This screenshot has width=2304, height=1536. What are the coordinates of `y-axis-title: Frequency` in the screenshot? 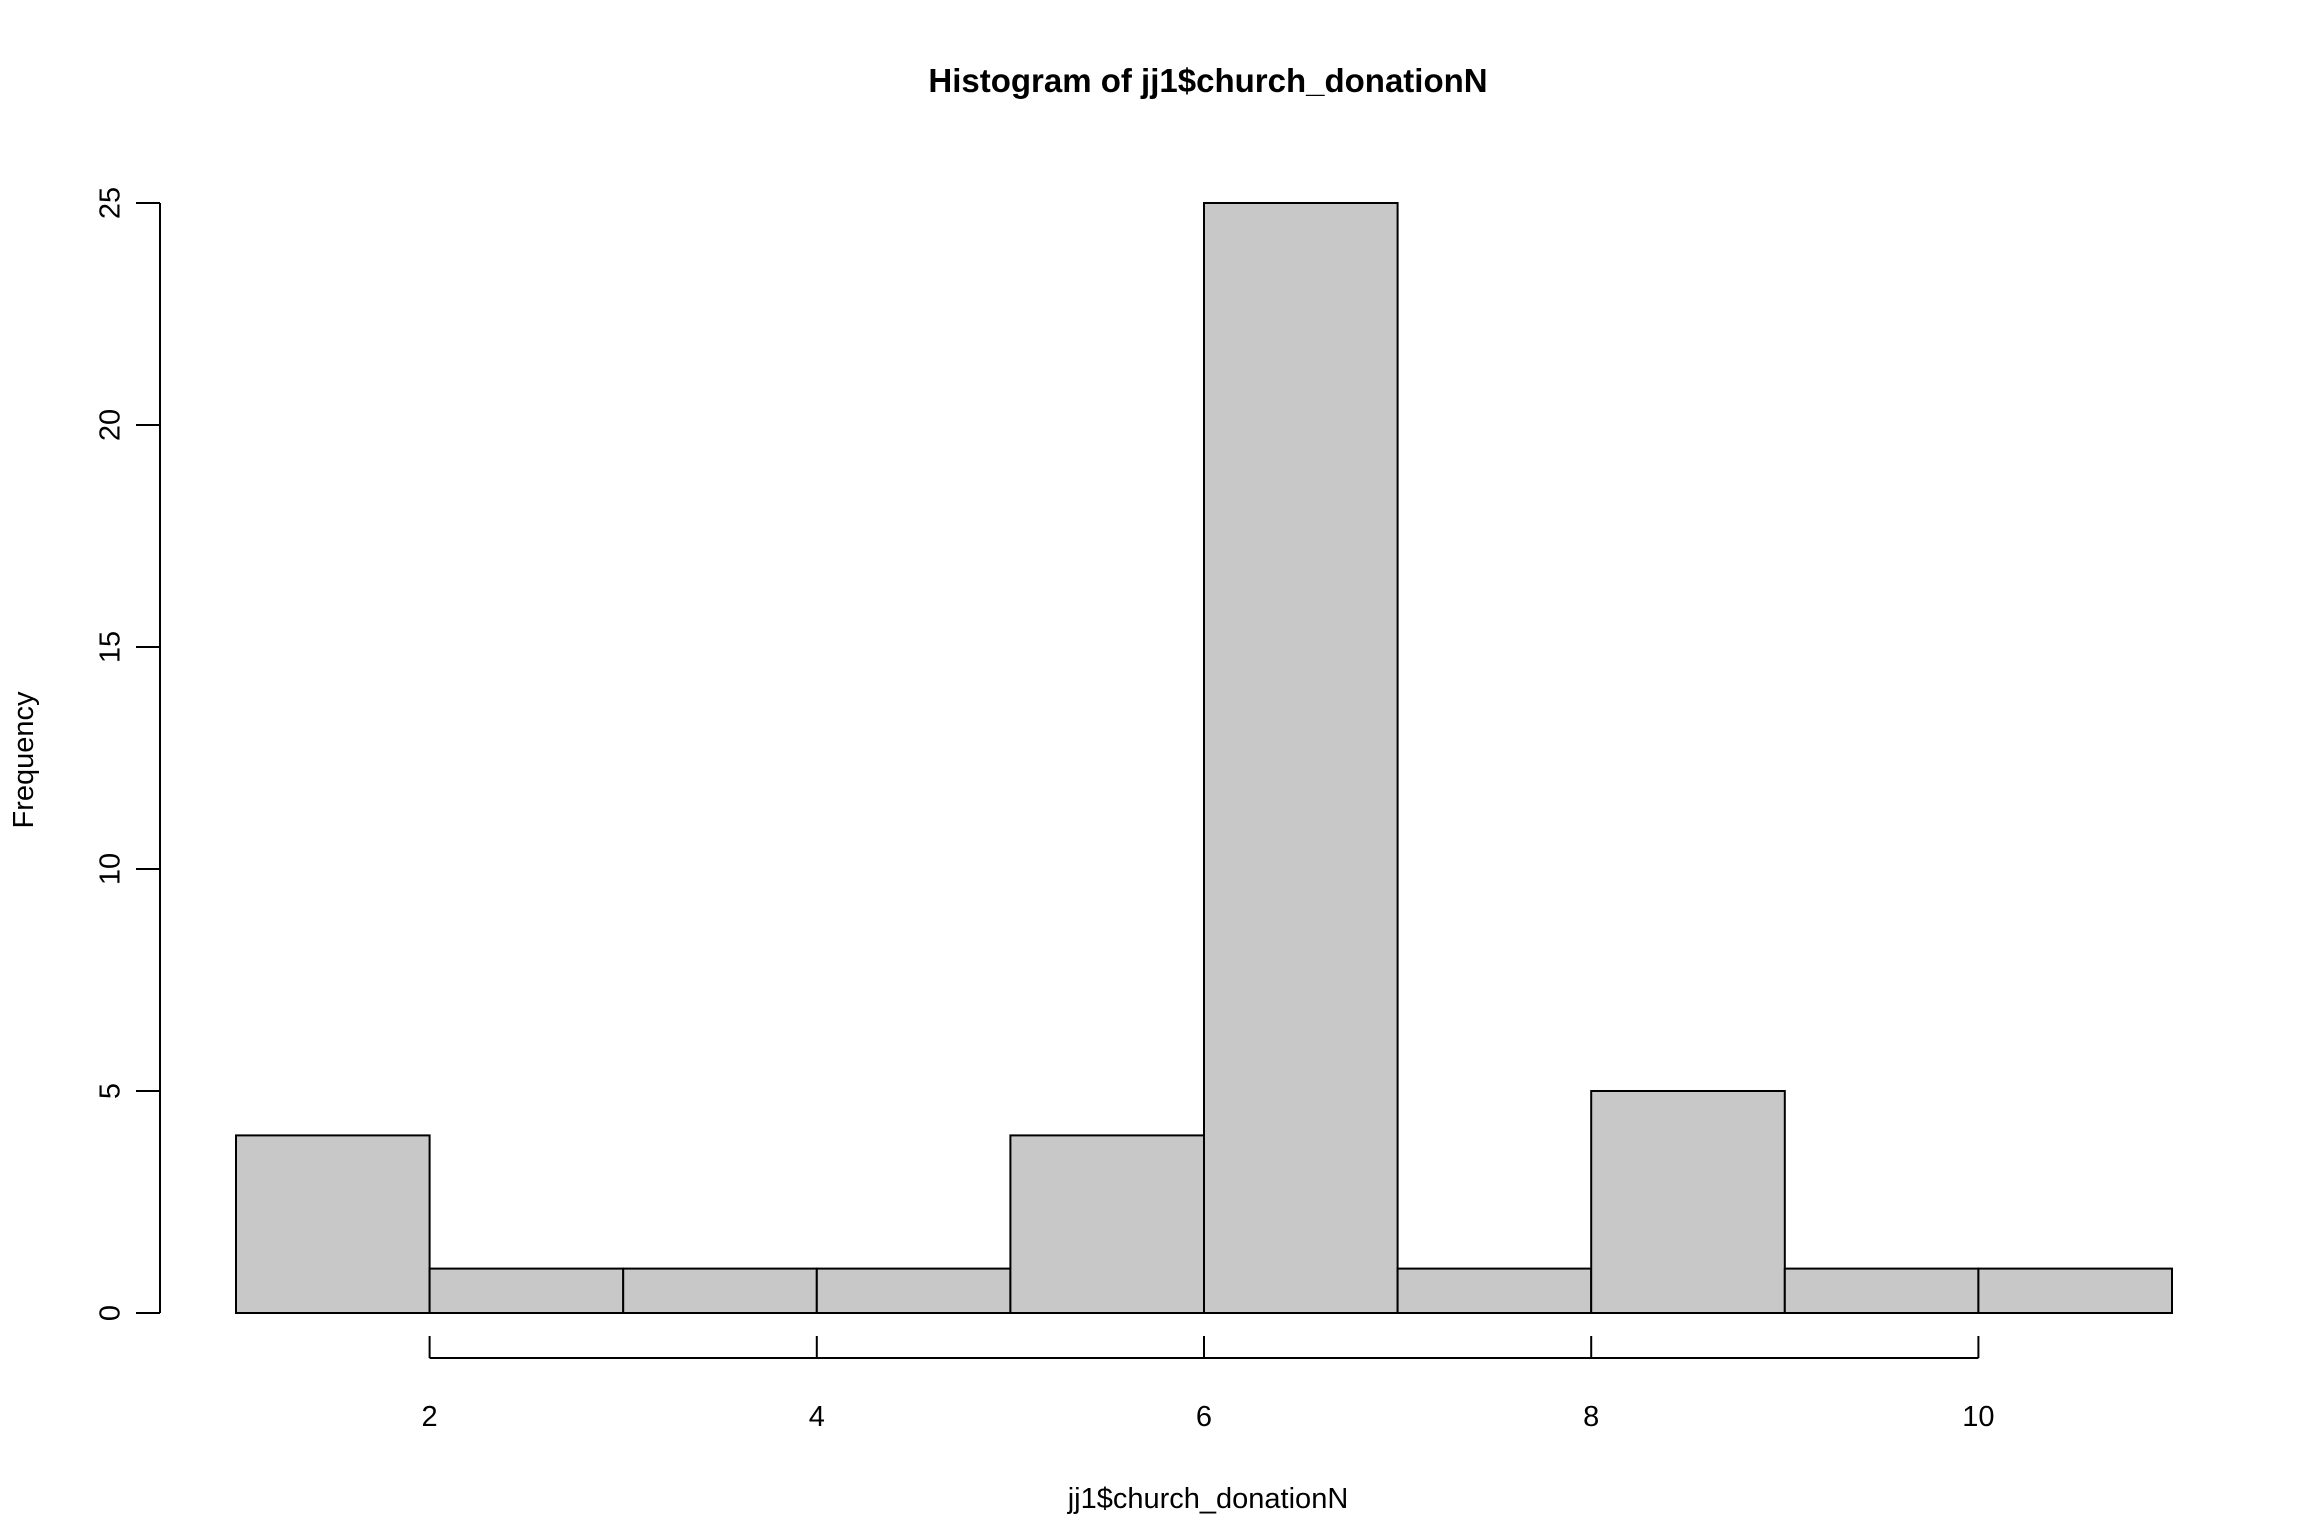 It's located at (24, 760).